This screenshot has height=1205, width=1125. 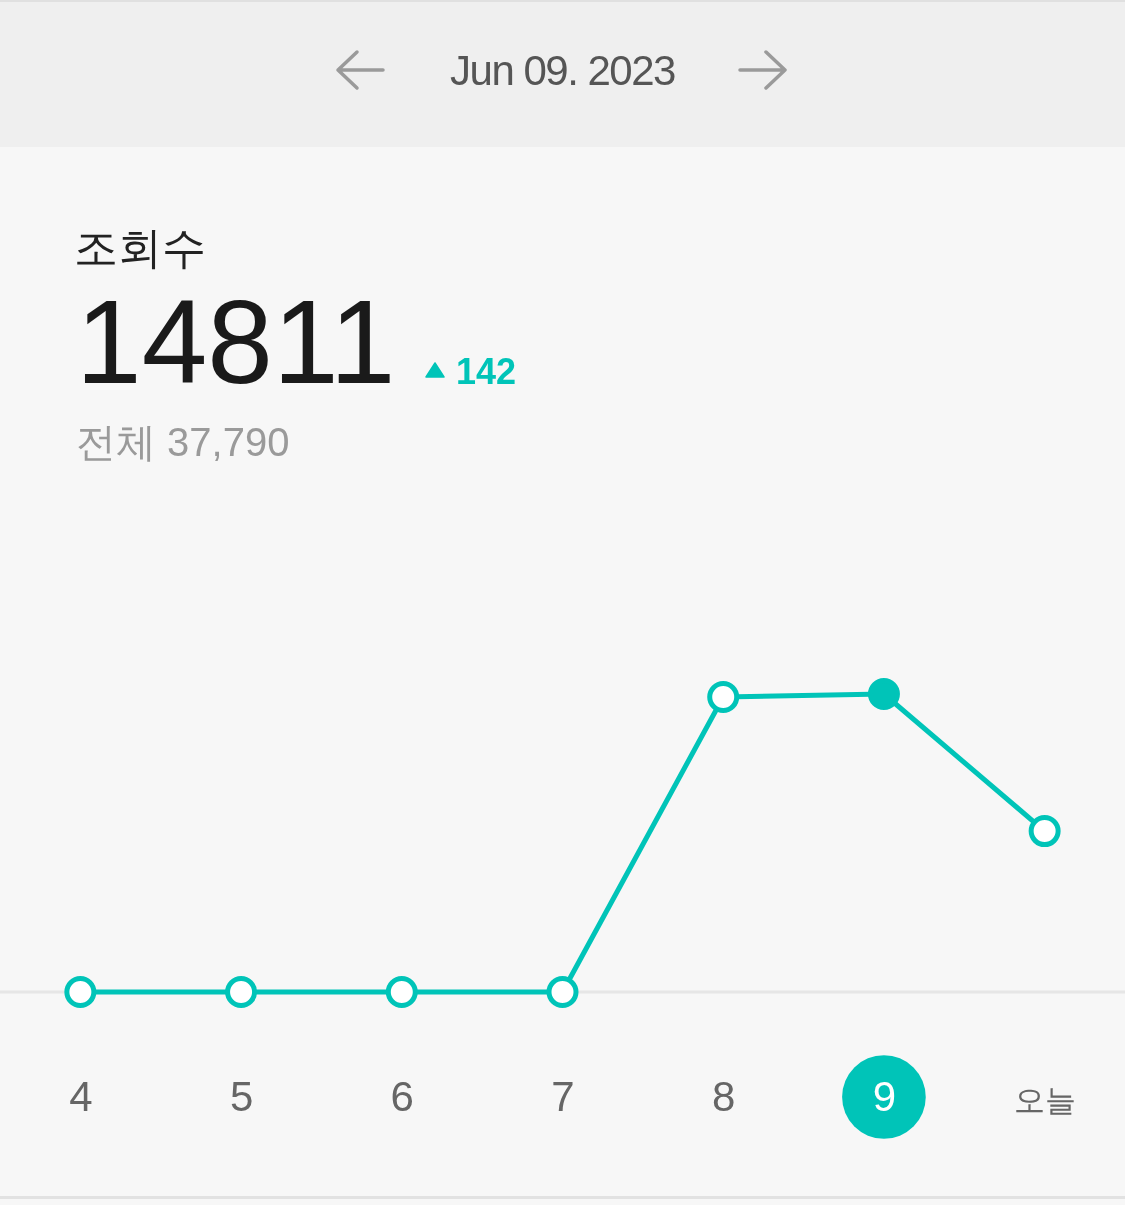 I want to click on chart-title: Jun 09. 2023, so click(x=562, y=70).